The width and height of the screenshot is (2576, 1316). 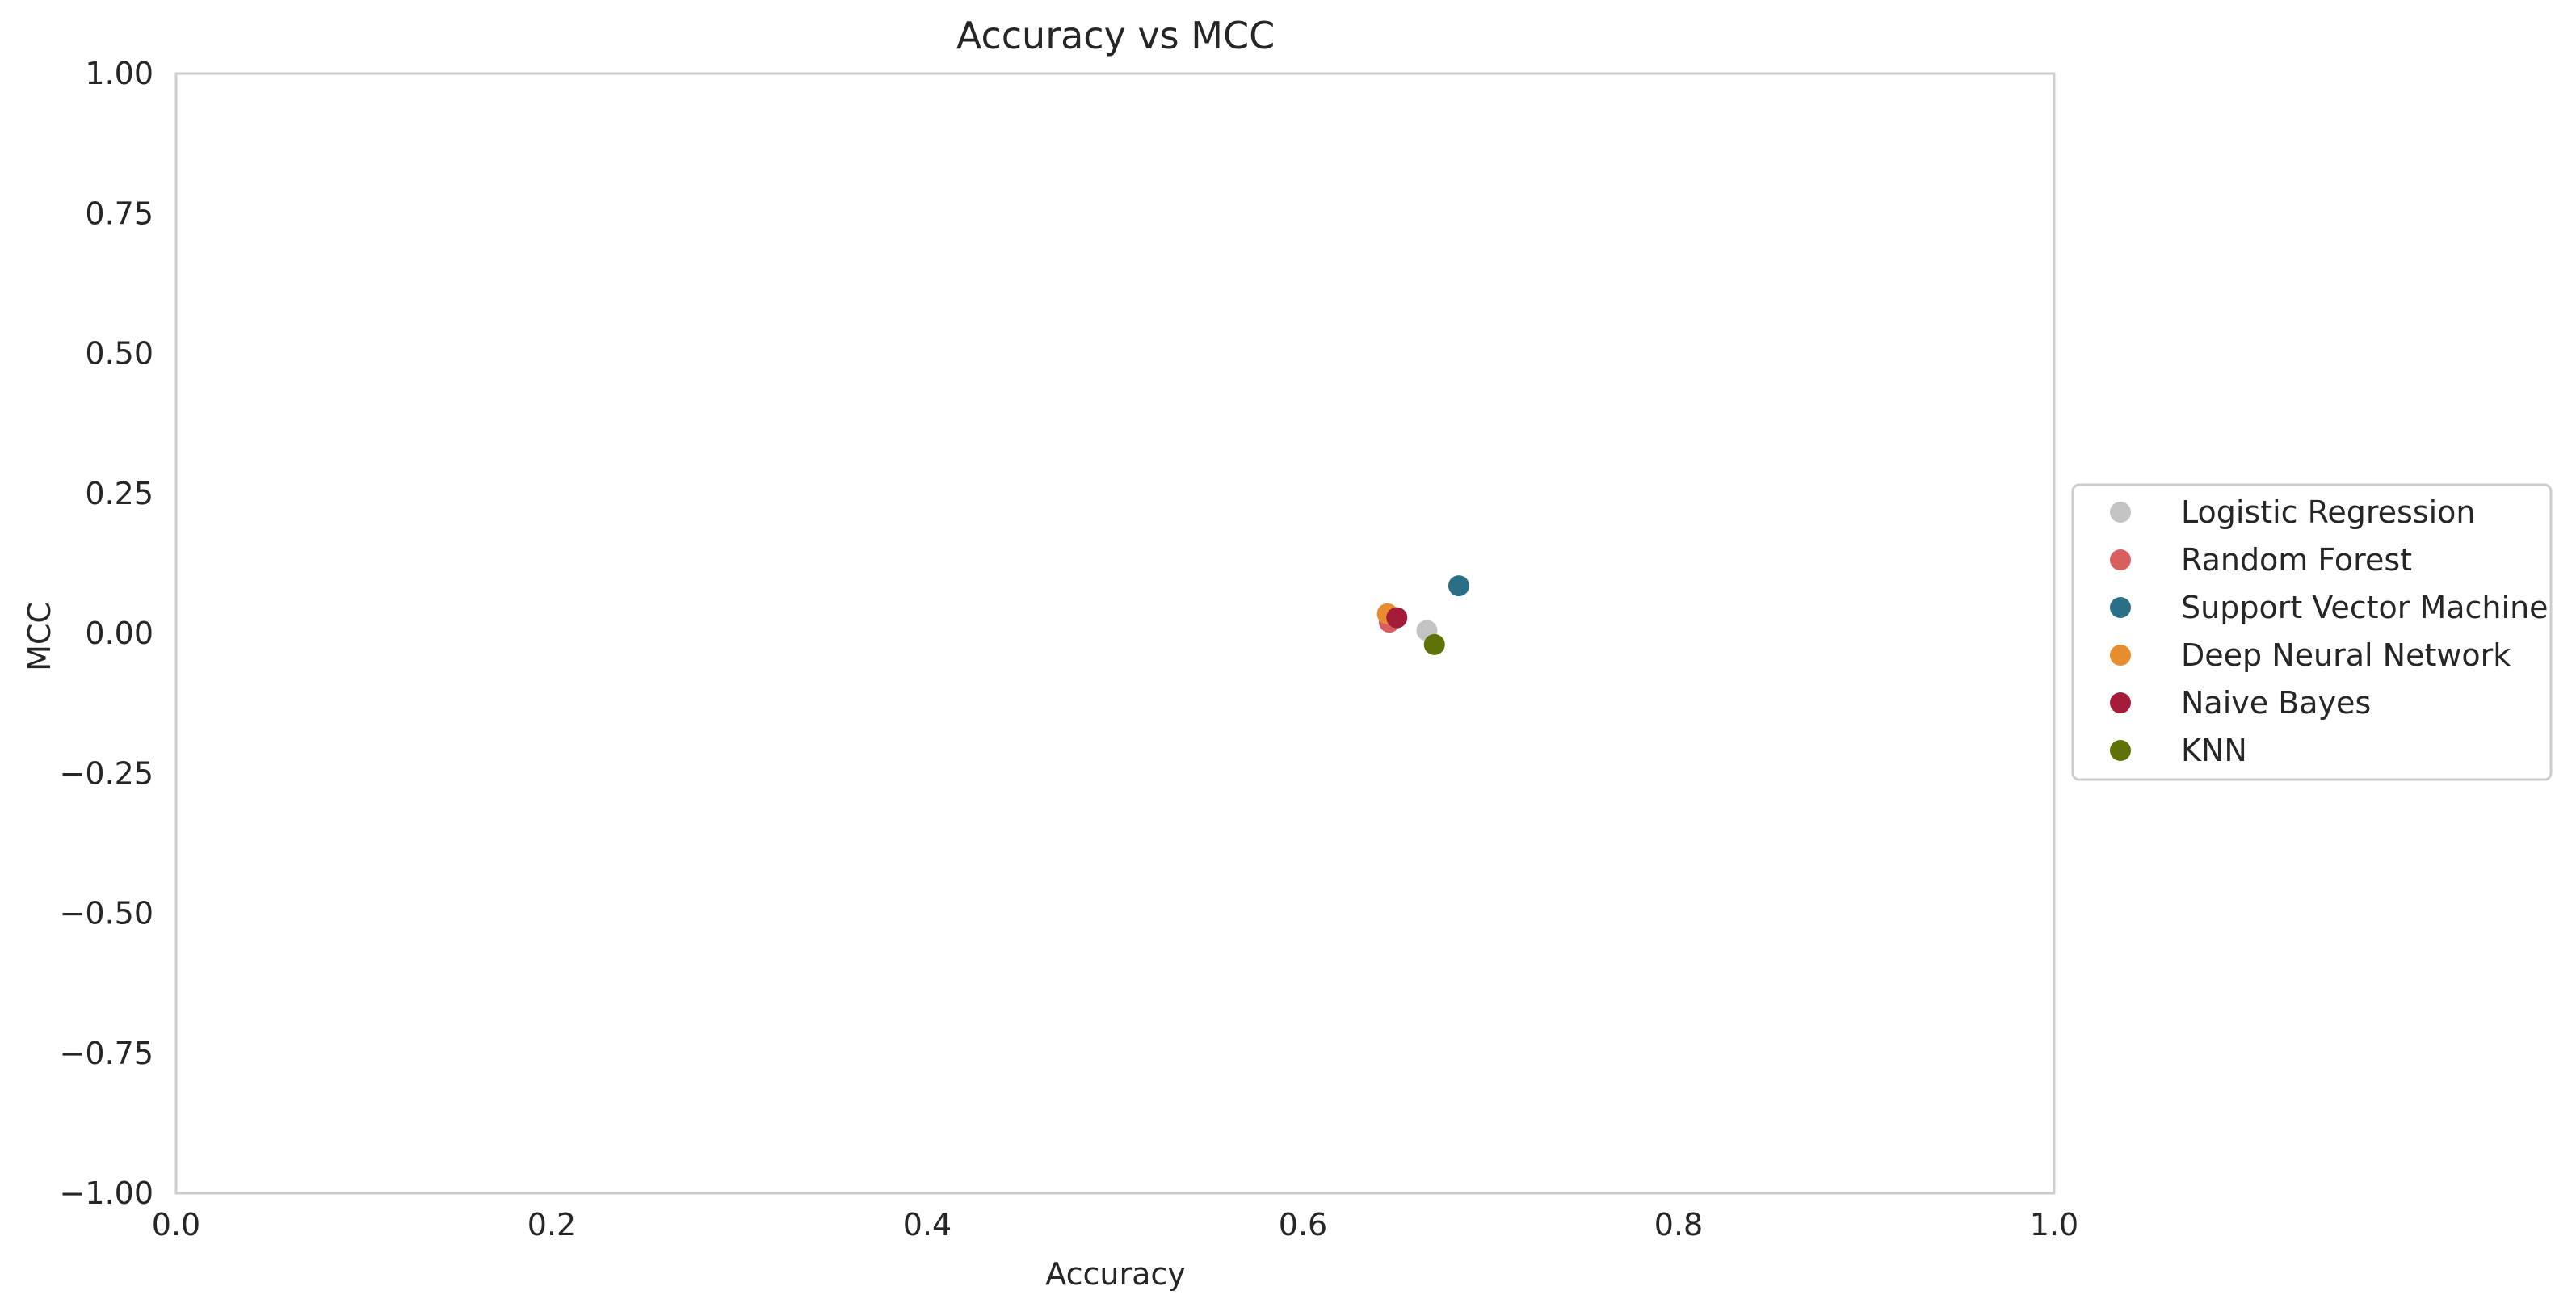 I want to click on y-tick-label: 1.00, so click(x=119, y=74).